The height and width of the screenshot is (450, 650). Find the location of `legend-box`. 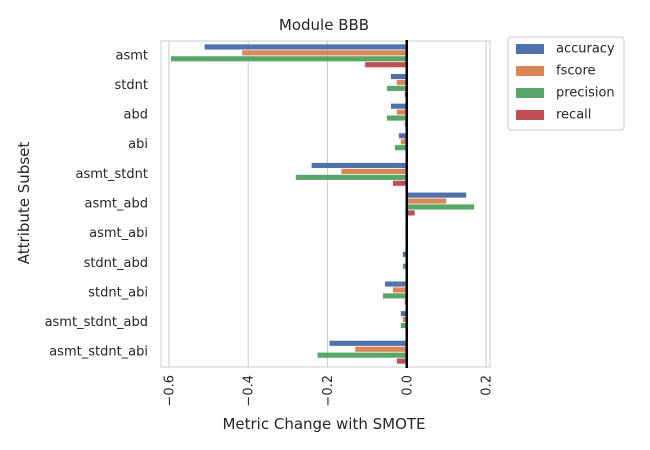

legend-box is located at coordinates (566, 83).